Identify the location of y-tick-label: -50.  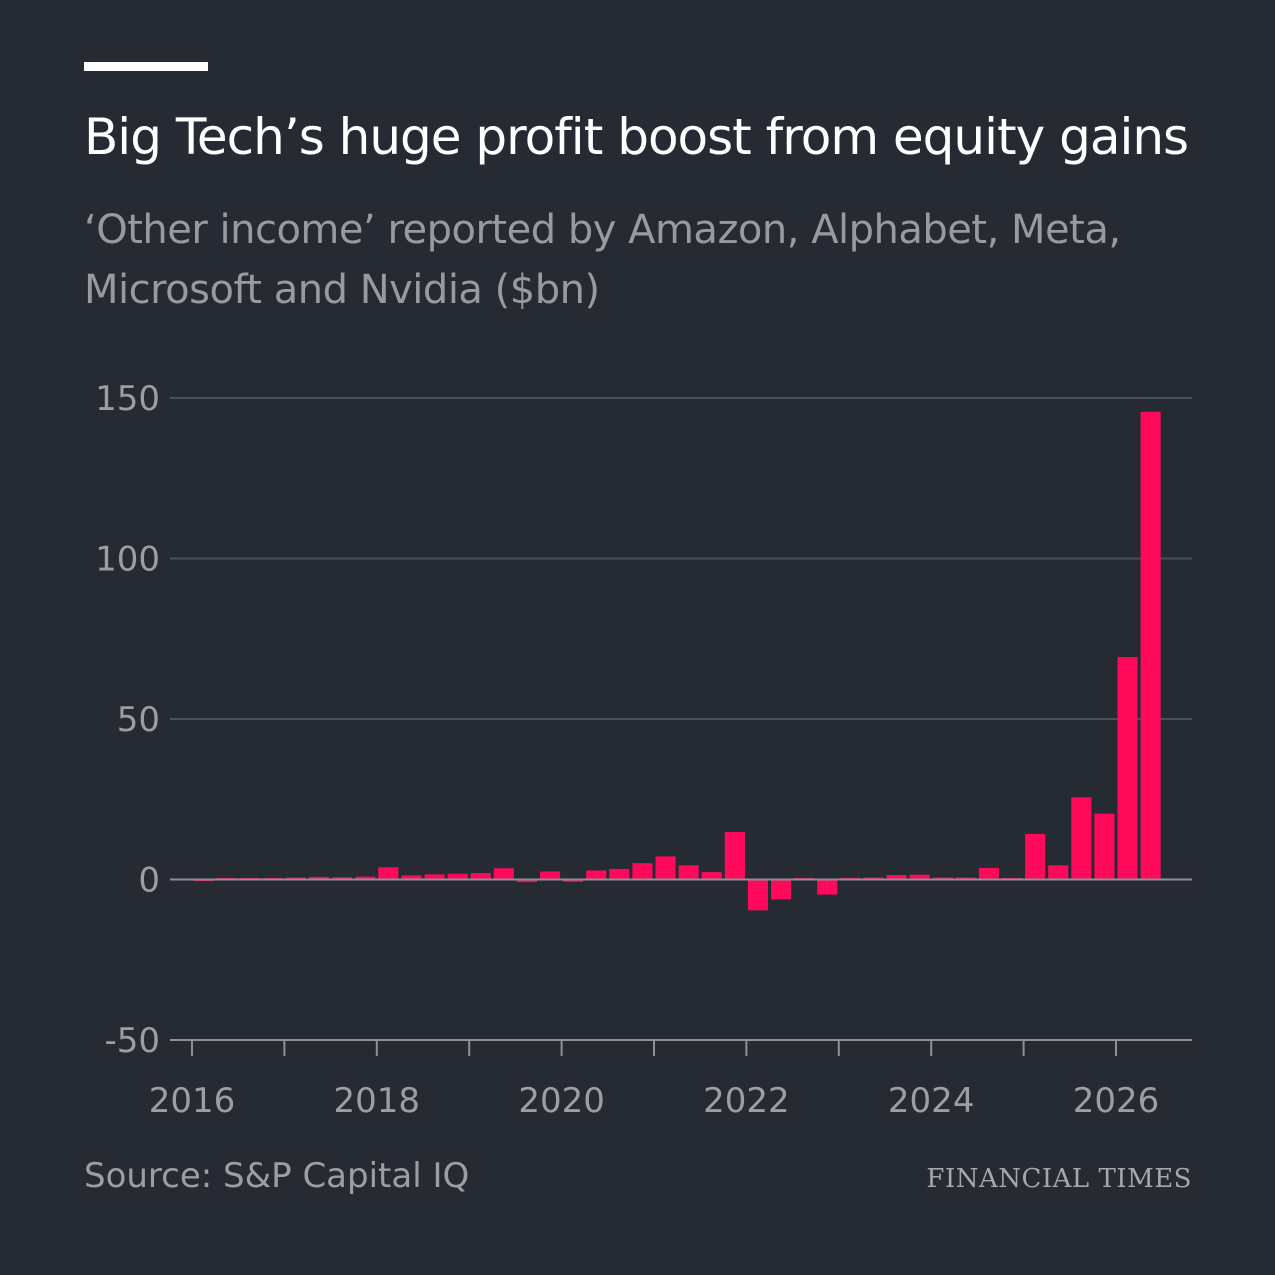
(132, 1041).